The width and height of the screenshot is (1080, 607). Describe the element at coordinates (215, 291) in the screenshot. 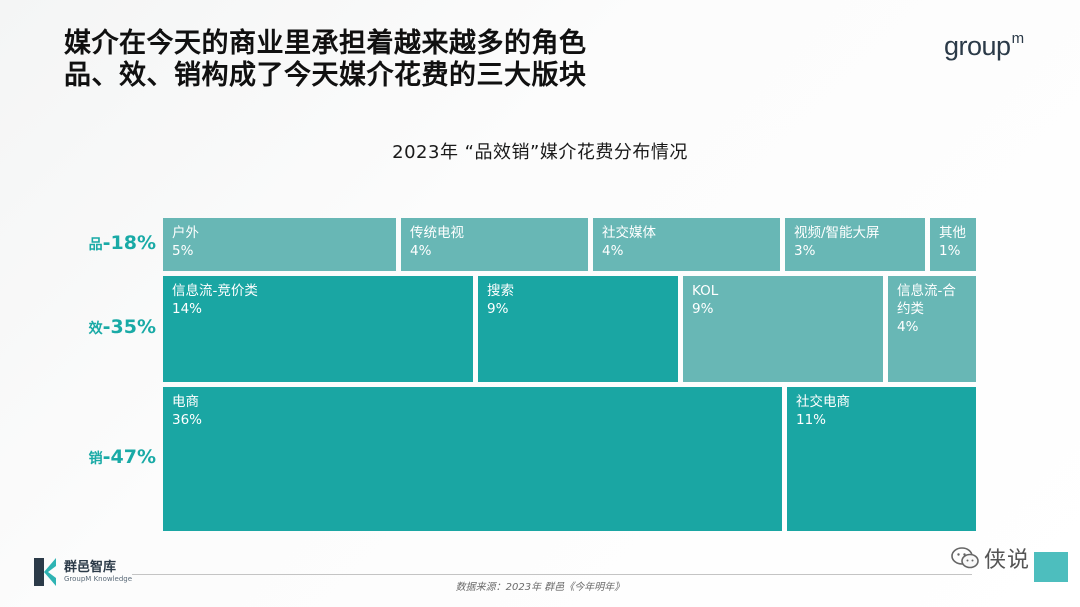

I see `cell-name: 信息流-竞价类` at that location.